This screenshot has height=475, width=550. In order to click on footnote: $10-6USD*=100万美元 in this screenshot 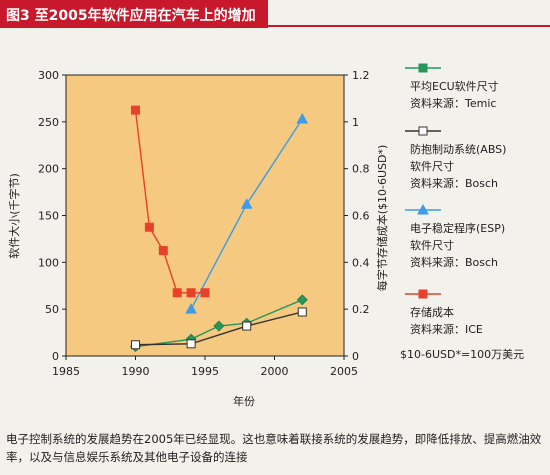, I will do `click(462, 354)`.